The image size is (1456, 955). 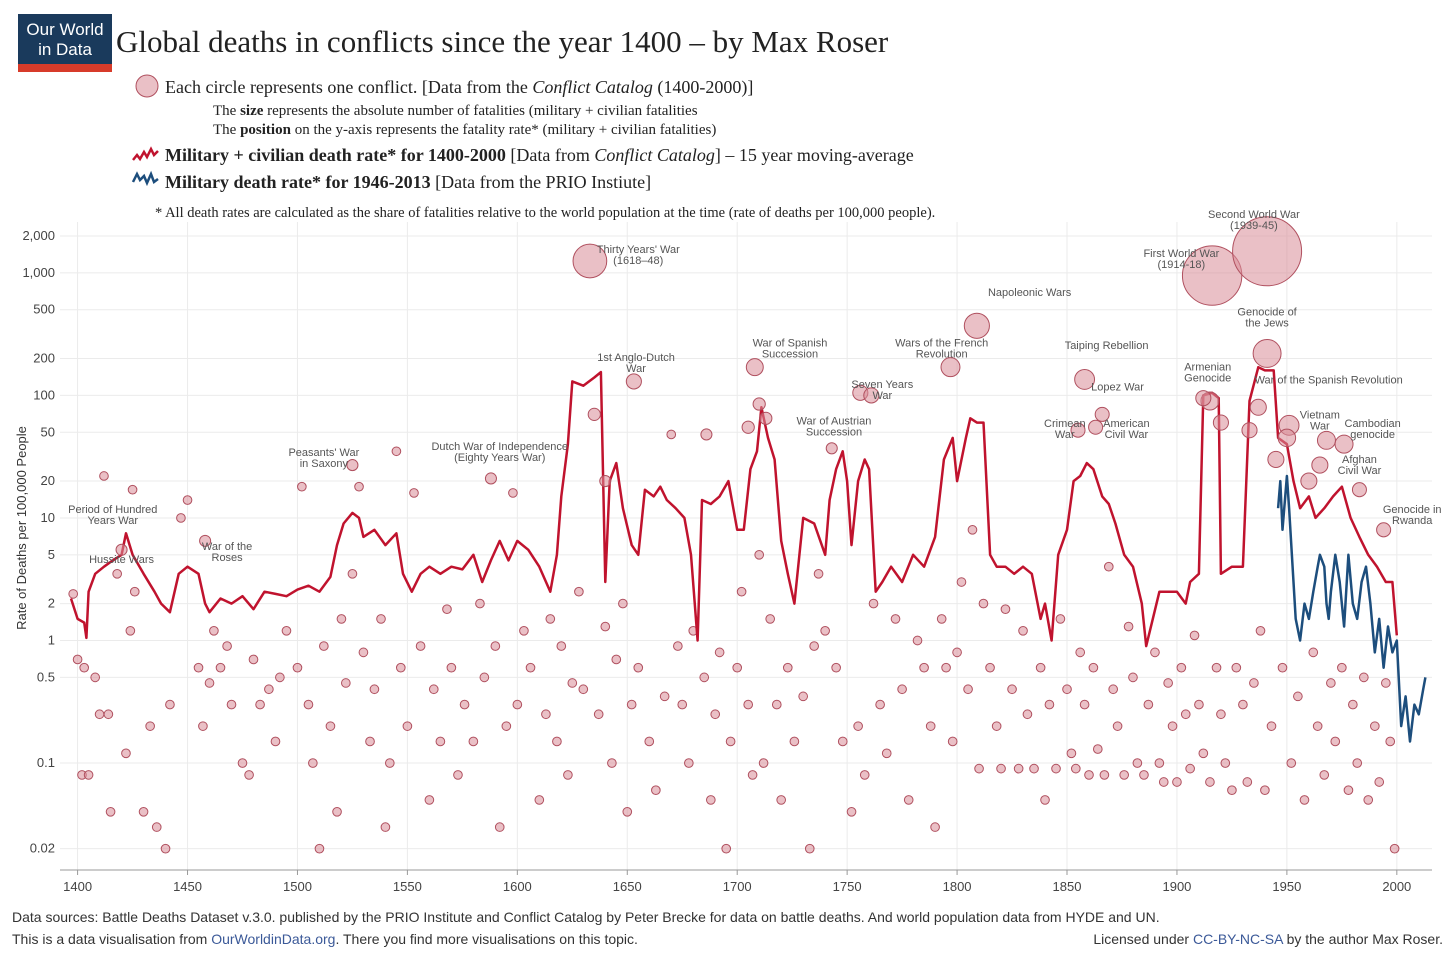 I want to click on annotation-line: War of the Spanish Revolution, so click(x=1329, y=381).